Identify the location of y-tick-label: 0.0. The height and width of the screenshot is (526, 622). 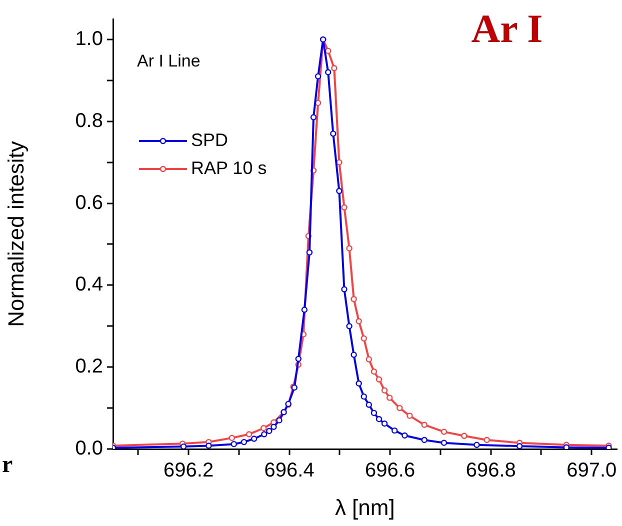
(89, 449).